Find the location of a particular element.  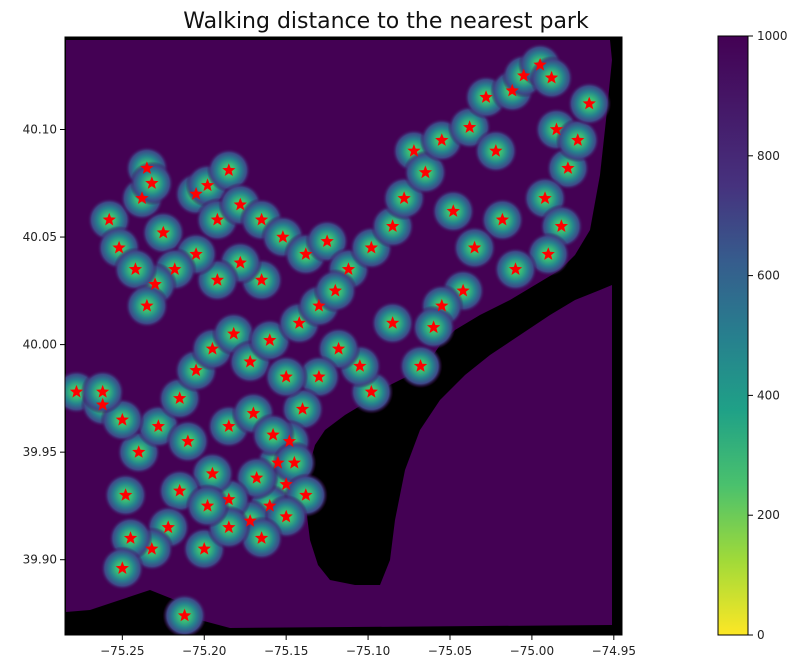

x-tick-label: −75.20 is located at coordinates (204, 651).